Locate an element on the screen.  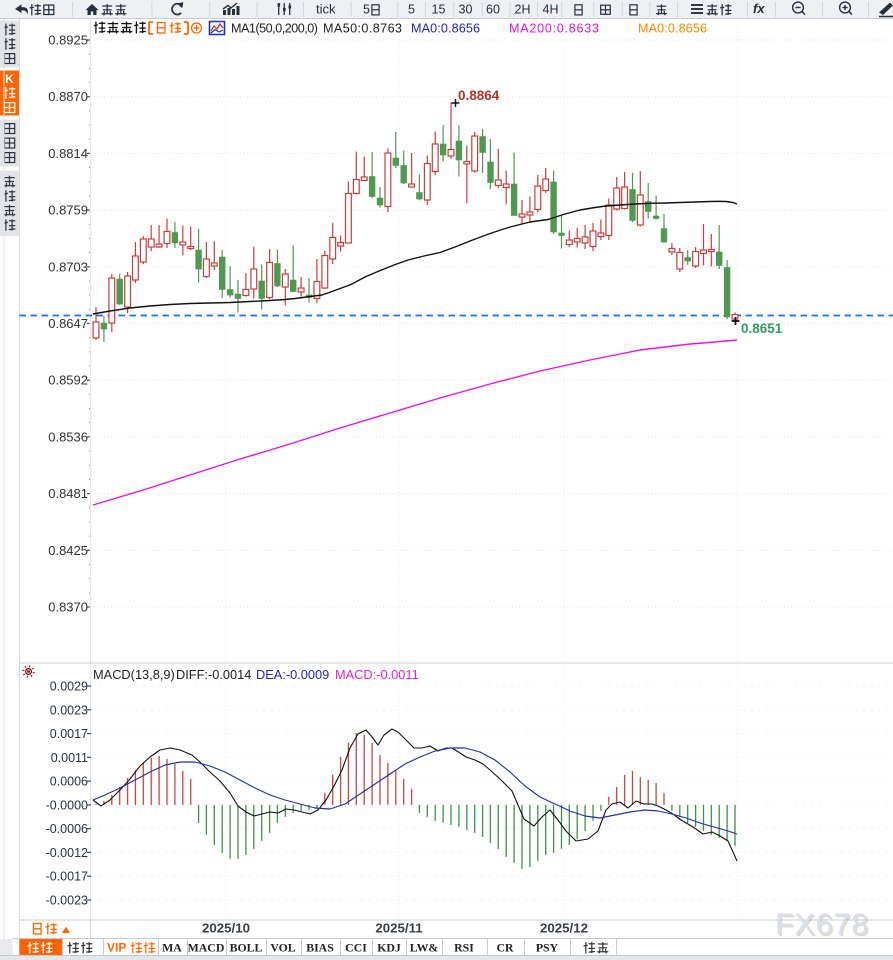
svg-text: 0.8814 is located at coordinates (68, 153).